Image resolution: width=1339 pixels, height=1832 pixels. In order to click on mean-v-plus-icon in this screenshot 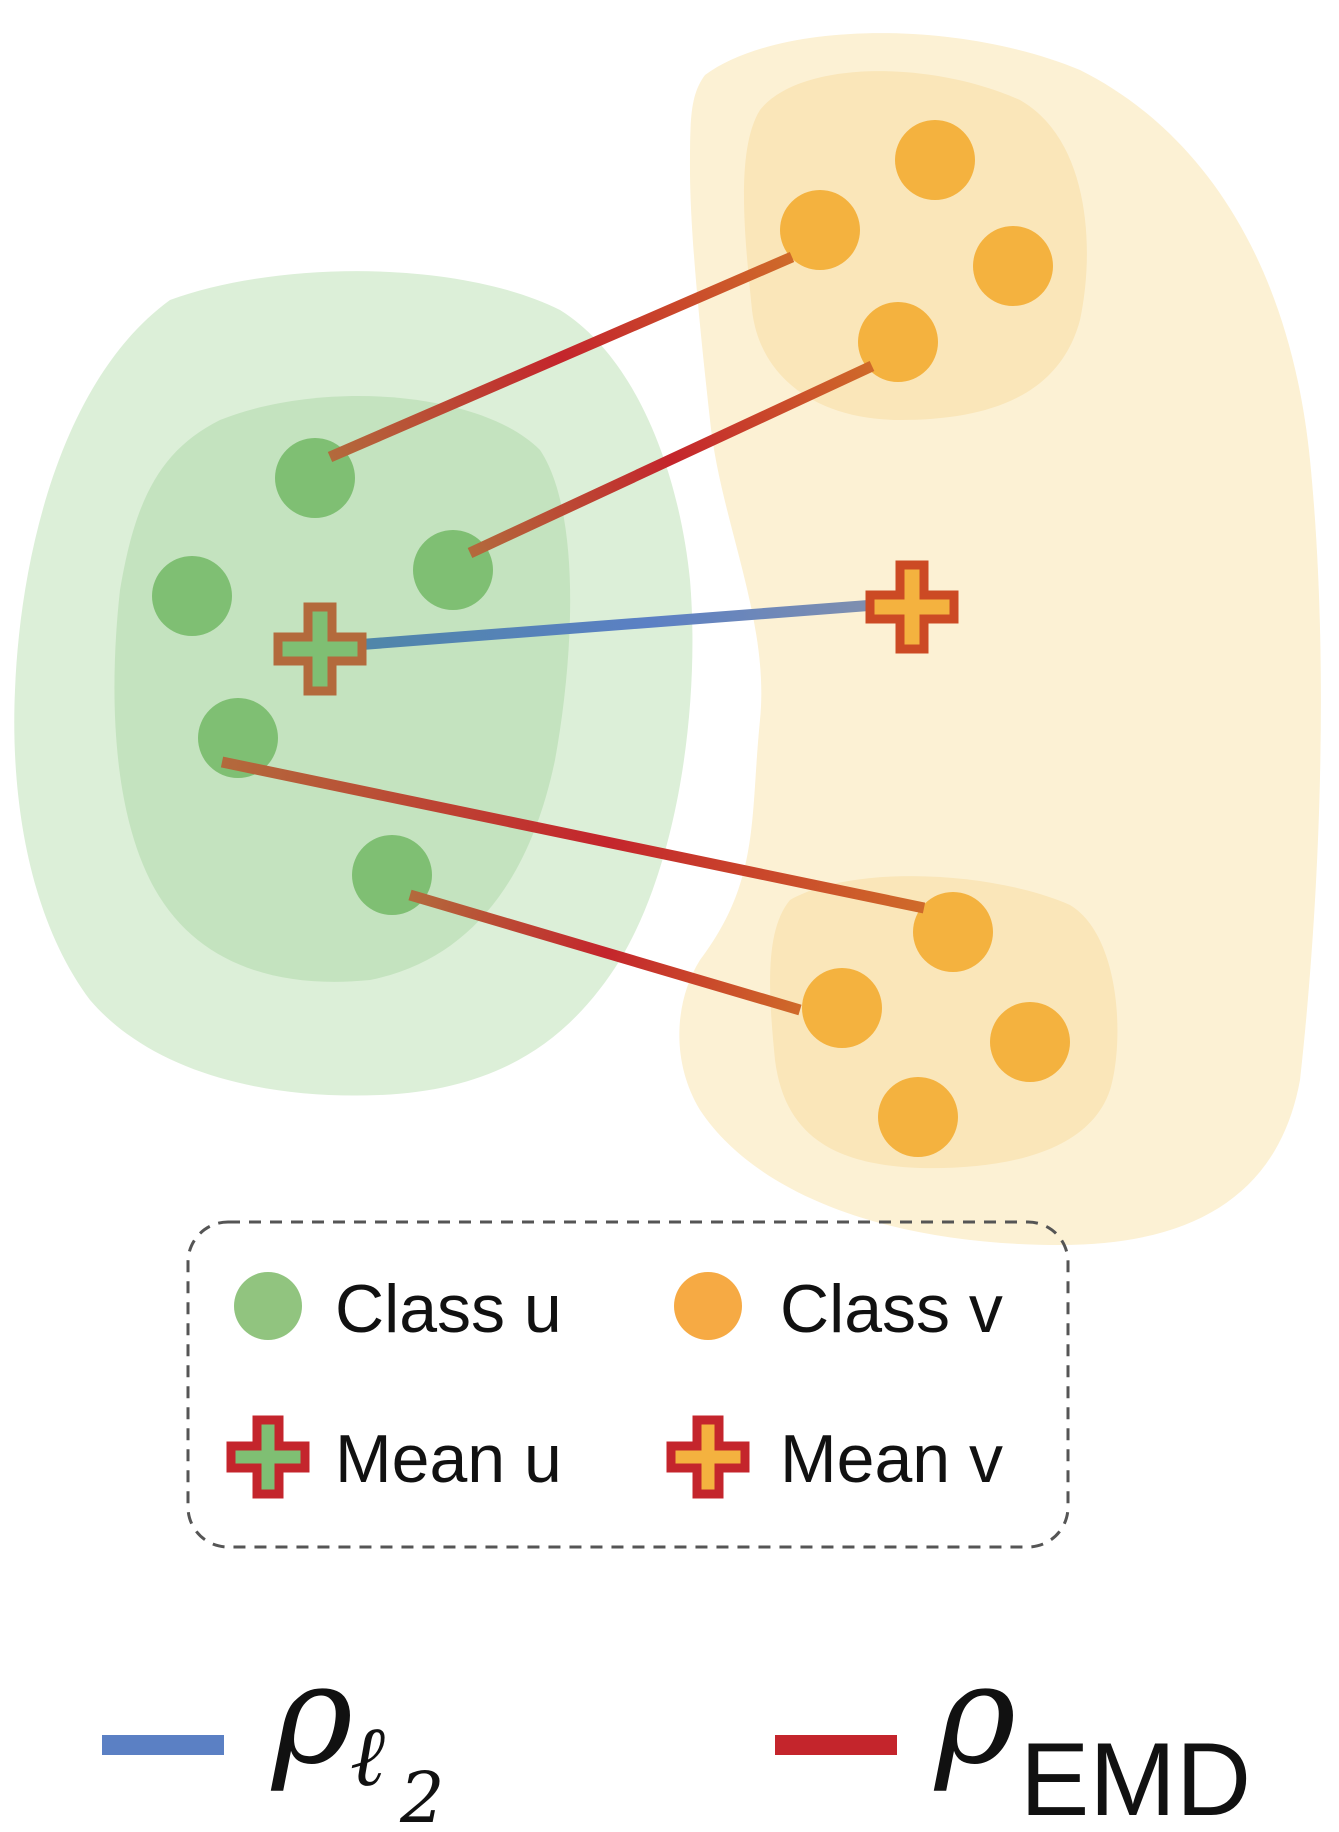, I will do `click(912, 607)`.